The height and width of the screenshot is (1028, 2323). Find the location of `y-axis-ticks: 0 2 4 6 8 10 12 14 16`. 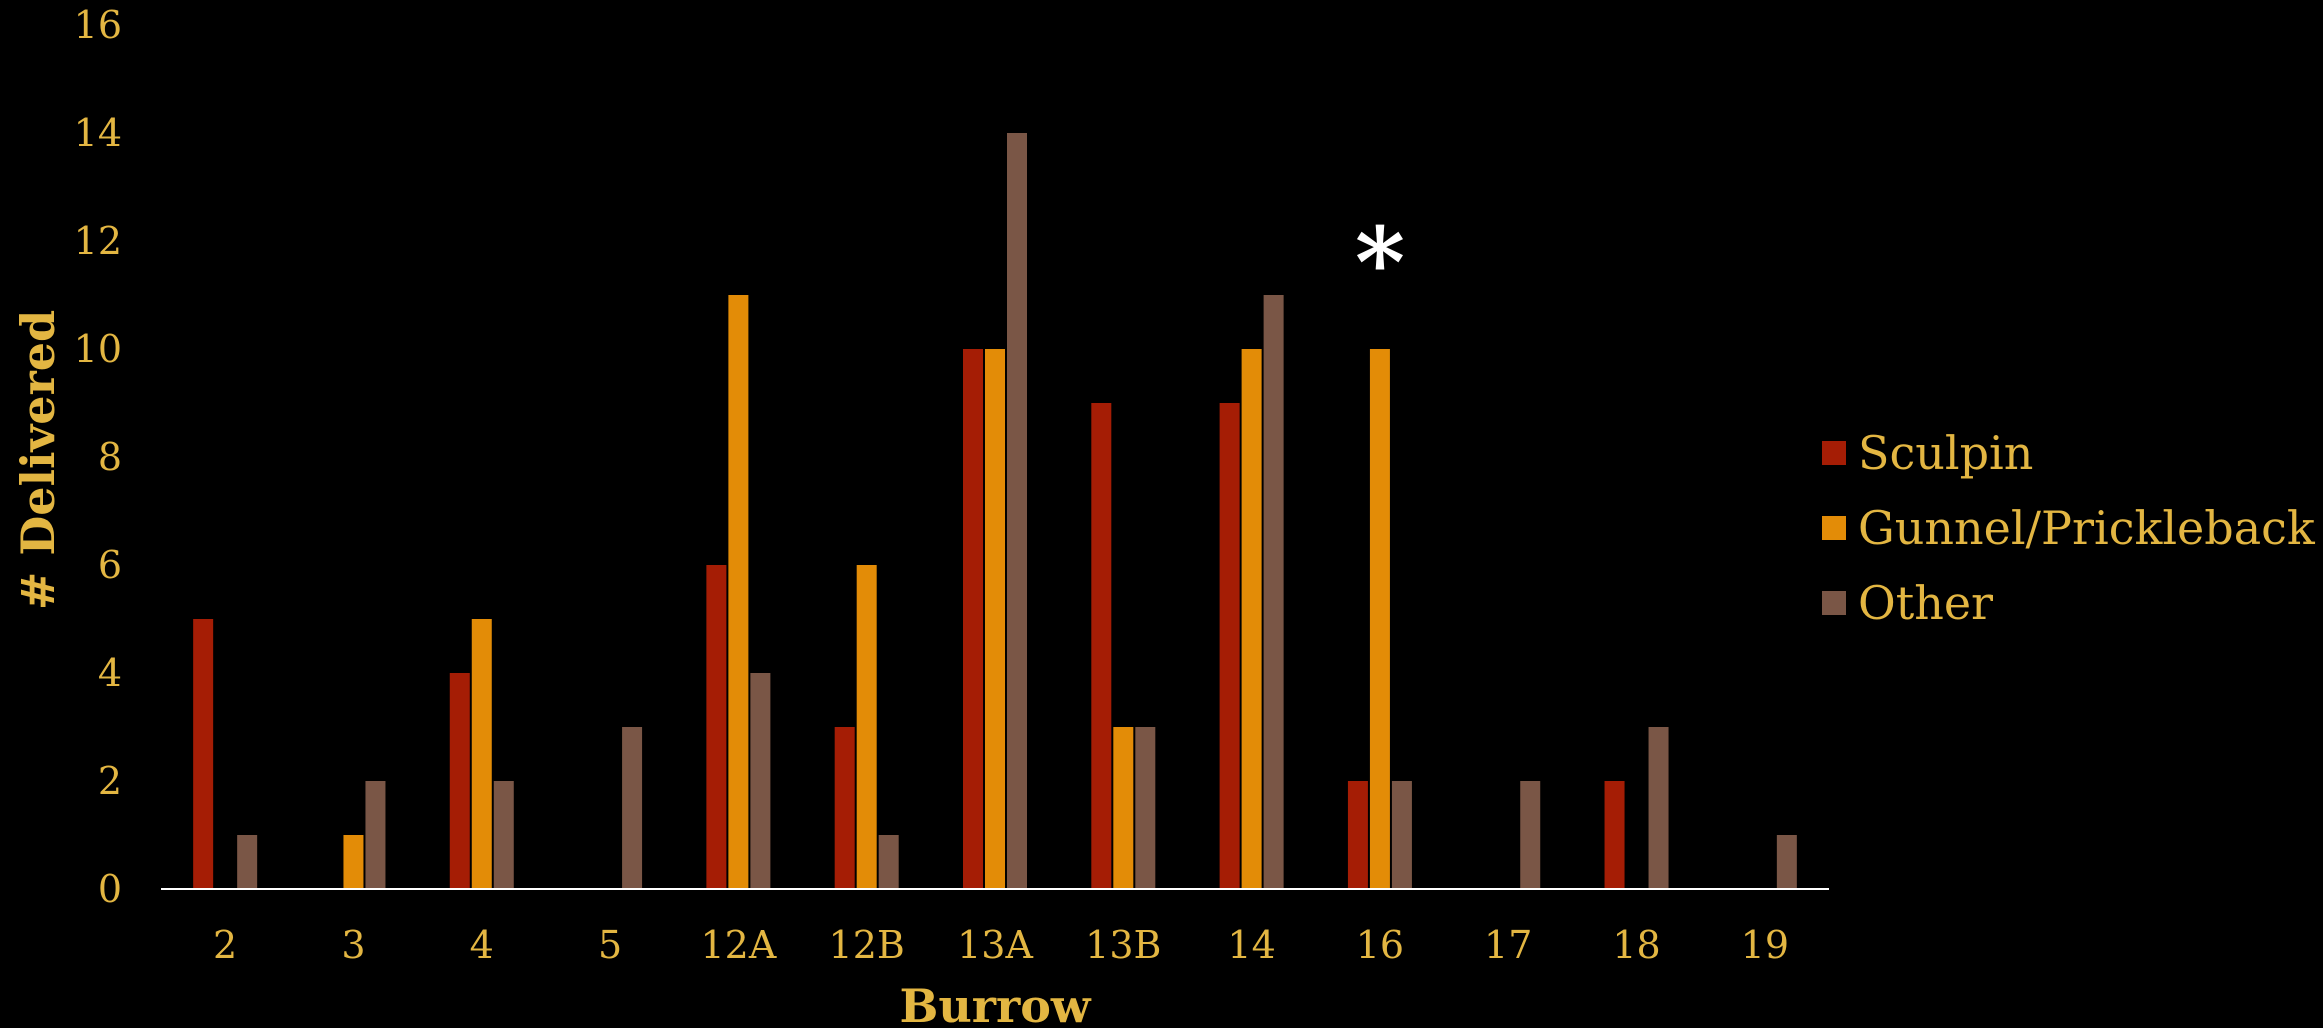

y-axis-ticks: 0 2 4 6 8 10 12 14 16 is located at coordinates (98, 457).